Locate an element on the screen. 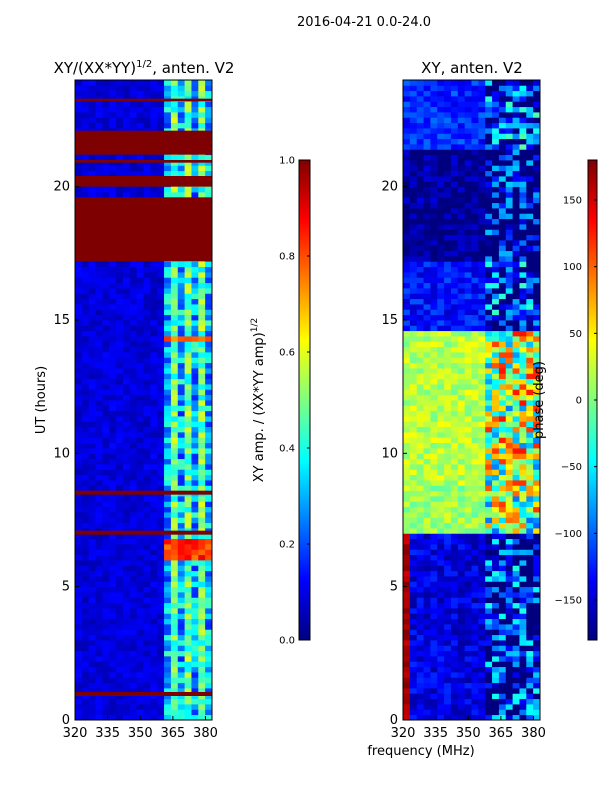  amplitude-colorbar-tick-label: 0.0 is located at coordinates (287, 641).